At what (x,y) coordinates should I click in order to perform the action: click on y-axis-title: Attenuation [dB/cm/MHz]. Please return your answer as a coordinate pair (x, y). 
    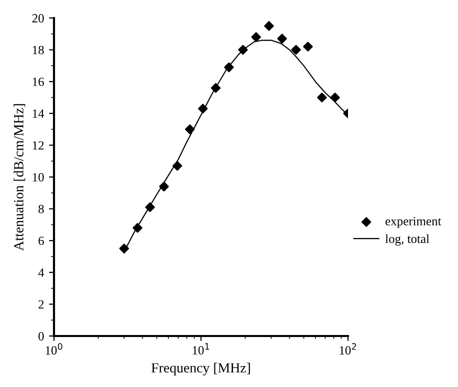
    Looking at the image, I should click on (20, 177).